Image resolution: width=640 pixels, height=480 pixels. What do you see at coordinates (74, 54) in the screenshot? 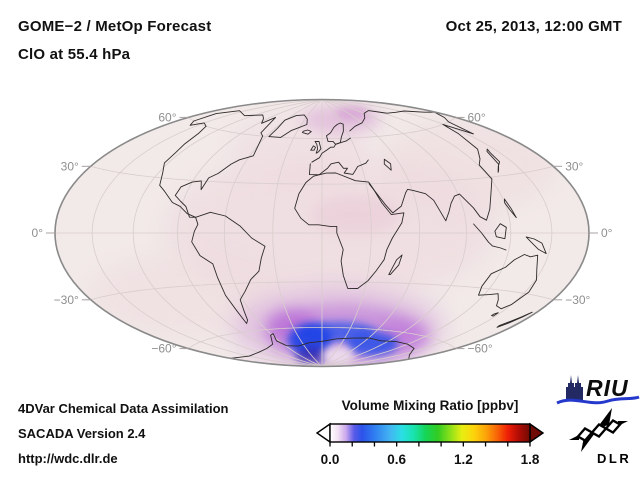
I see `page-subtitle: ClO at 55.4 hPa` at bounding box center [74, 54].